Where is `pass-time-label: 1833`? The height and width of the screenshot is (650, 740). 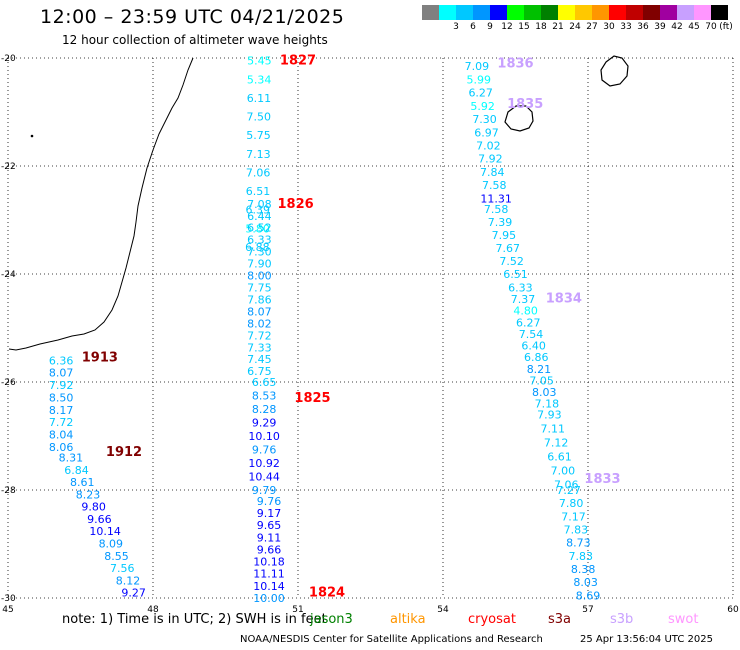 pass-time-label: 1833 is located at coordinates (602, 479).